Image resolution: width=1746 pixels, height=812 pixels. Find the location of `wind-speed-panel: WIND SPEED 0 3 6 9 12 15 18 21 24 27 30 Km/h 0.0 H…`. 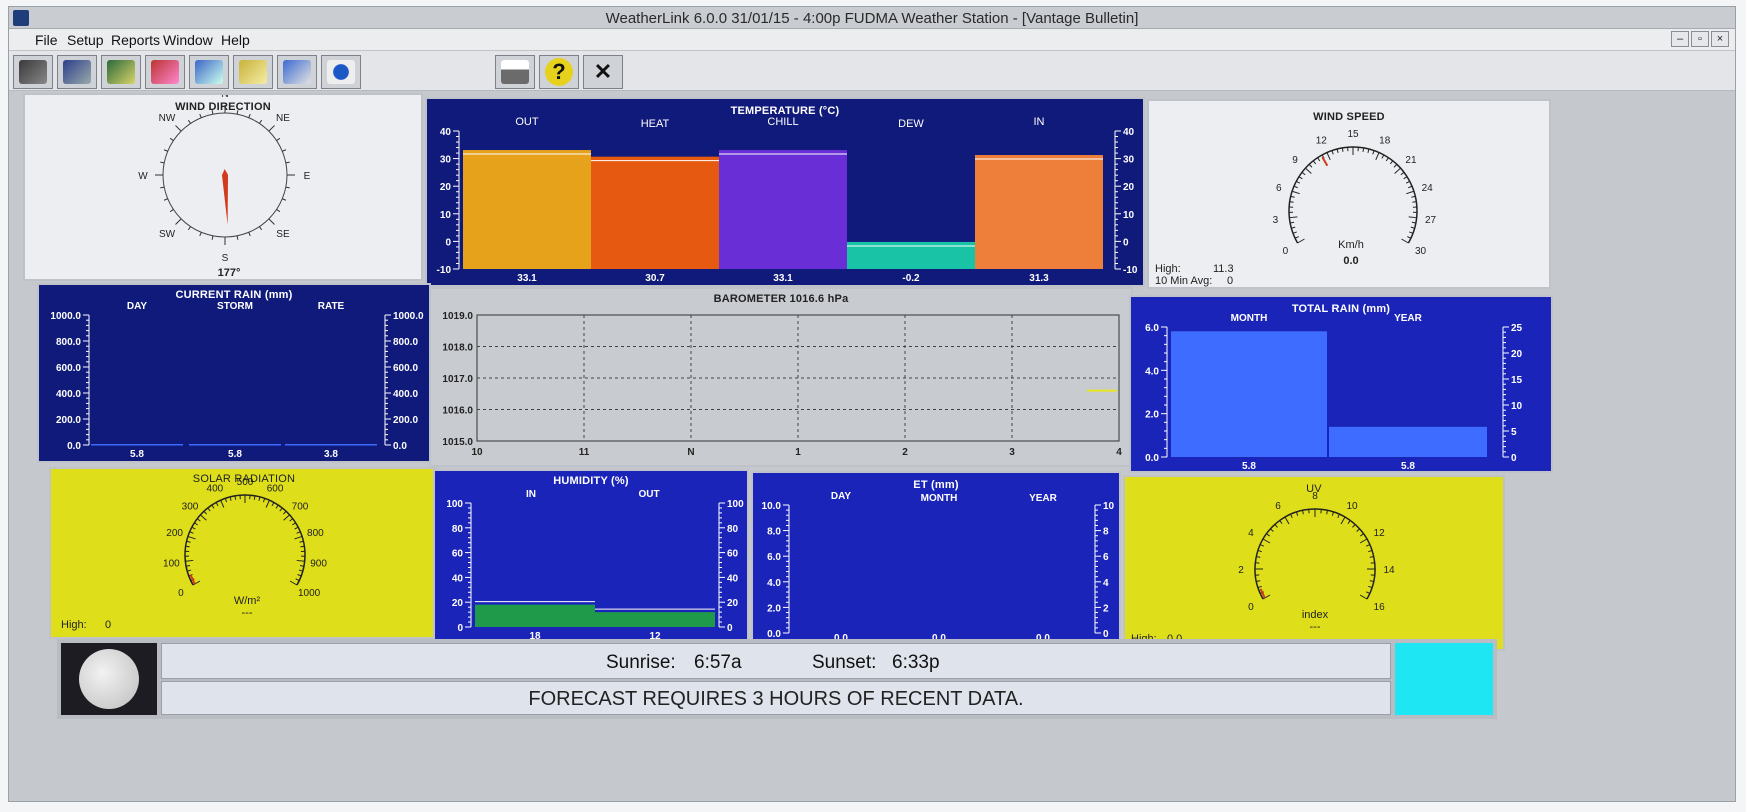

wind-speed-panel: WIND SPEED 0 3 6 9 12 15 18 21 24 27 30 Km/h 0.0 H… is located at coordinates (1349, 194).